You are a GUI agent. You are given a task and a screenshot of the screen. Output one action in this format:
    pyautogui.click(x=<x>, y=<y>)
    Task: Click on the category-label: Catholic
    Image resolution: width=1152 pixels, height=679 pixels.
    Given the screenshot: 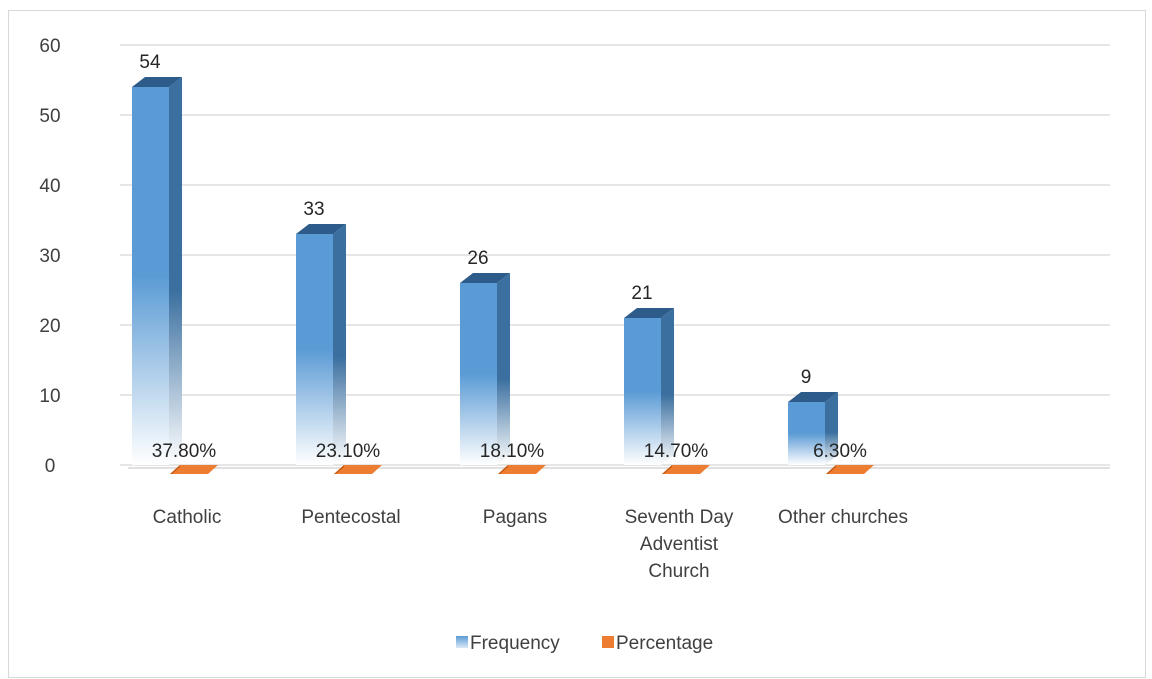 What is the action you would take?
    pyautogui.click(x=187, y=517)
    